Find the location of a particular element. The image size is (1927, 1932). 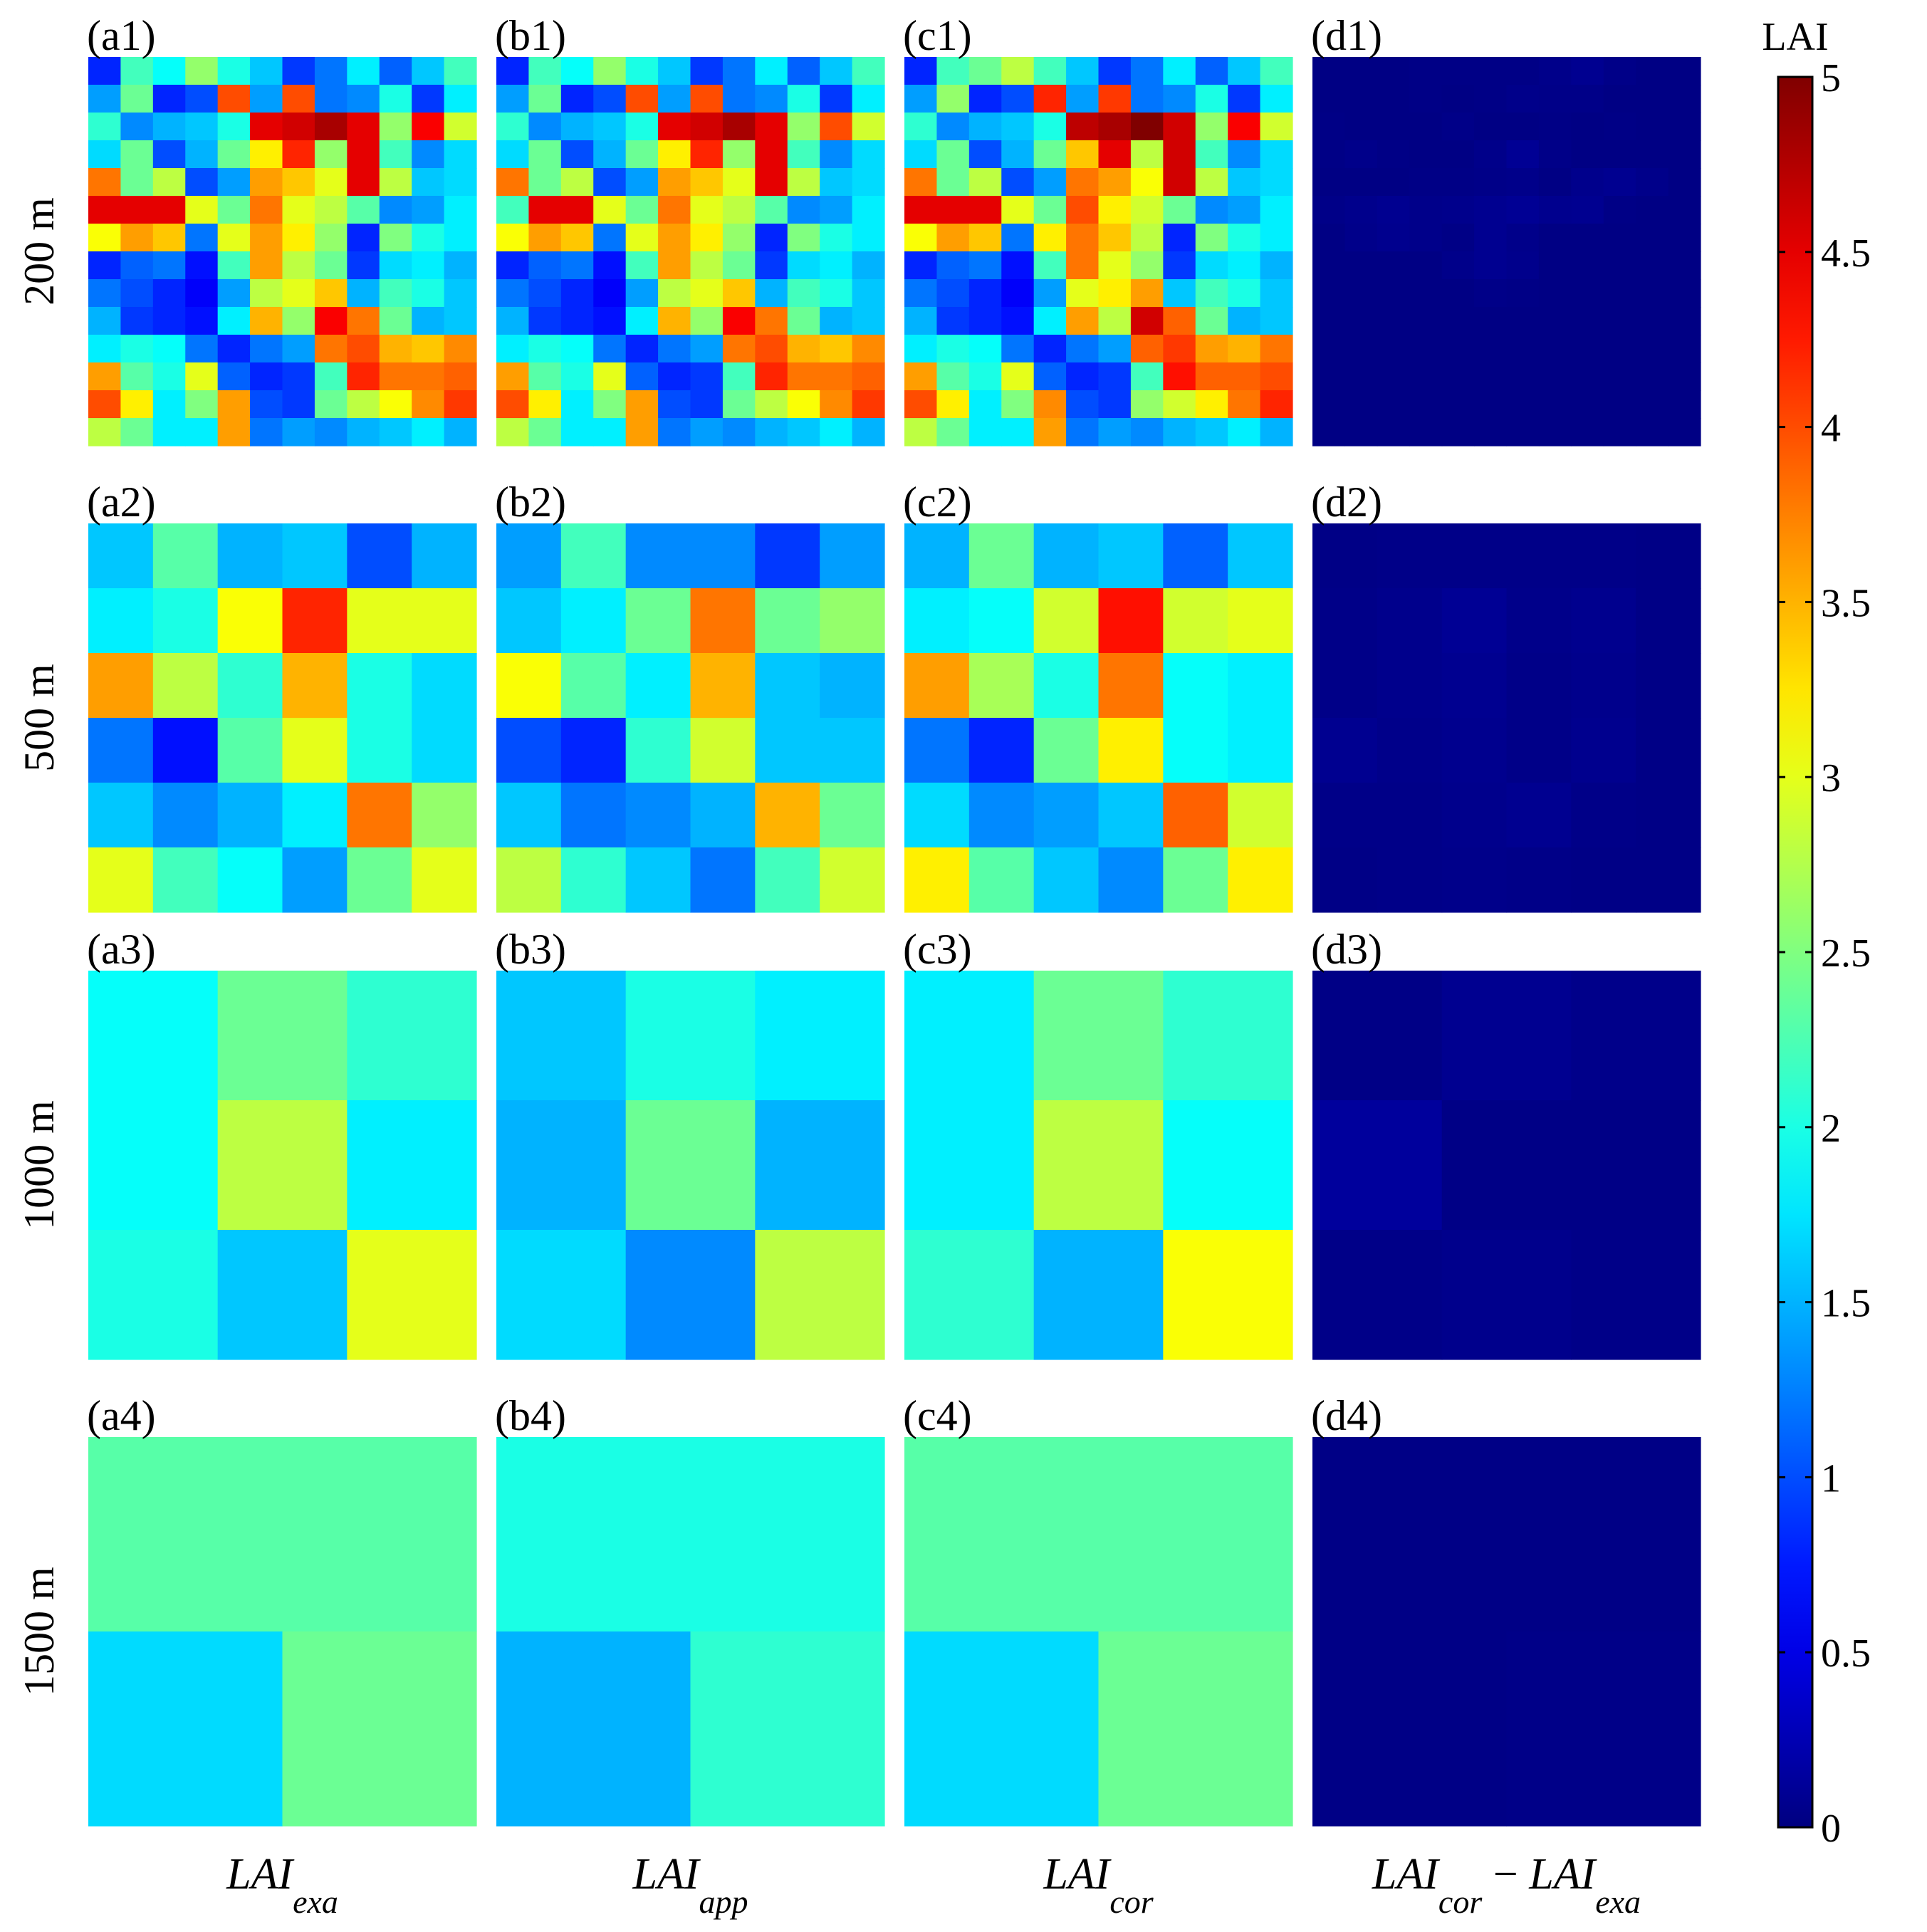

row-labels: 200 m 500 m 1000 m 1500 m is located at coordinates (39, 946).